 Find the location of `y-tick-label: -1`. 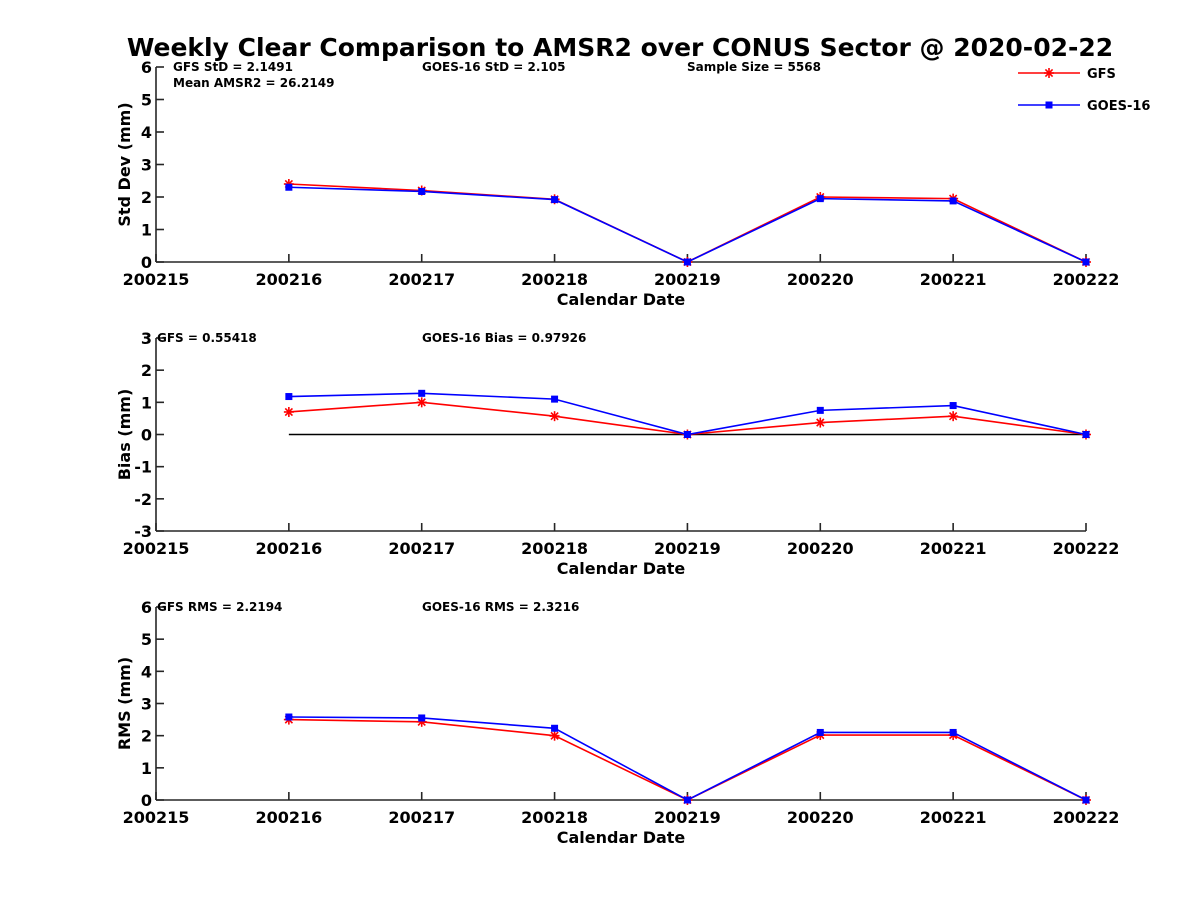

y-tick-label: -1 is located at coordinates (143, 467).